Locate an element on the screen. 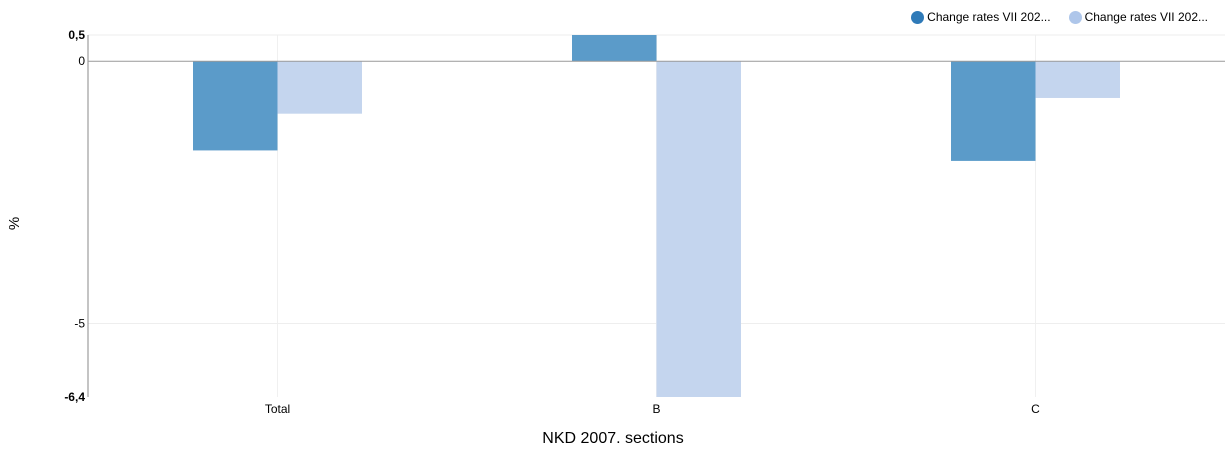 The height and width of the screenshot is (453, 1226). x-tick-labels: Total B C is located at coordinates (652, 409).